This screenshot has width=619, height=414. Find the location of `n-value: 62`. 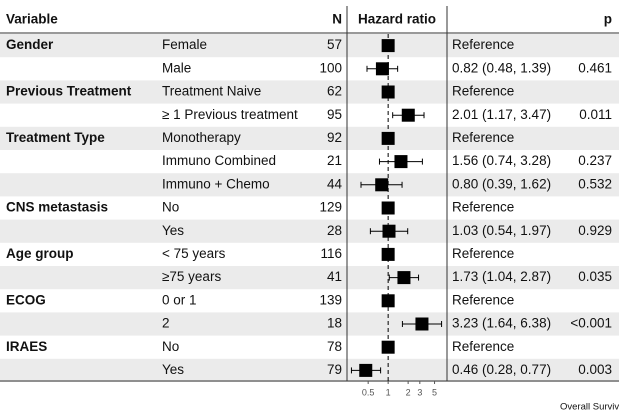

n-value: 62 is located at coordinates (334, 91).